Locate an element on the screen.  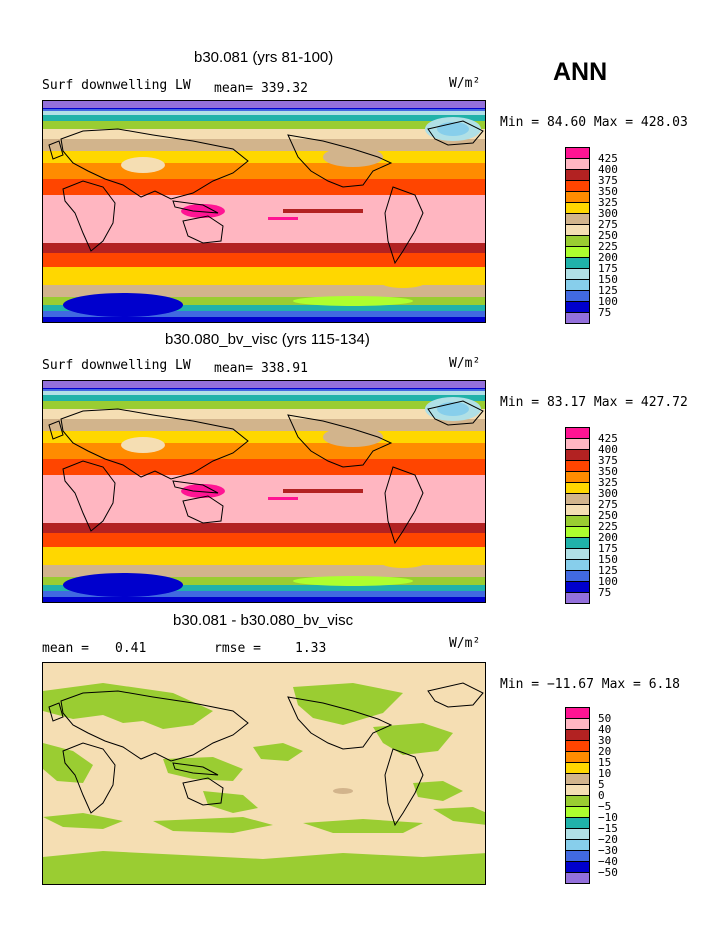
itcz-max-contour is located at coordinates (283, 218).